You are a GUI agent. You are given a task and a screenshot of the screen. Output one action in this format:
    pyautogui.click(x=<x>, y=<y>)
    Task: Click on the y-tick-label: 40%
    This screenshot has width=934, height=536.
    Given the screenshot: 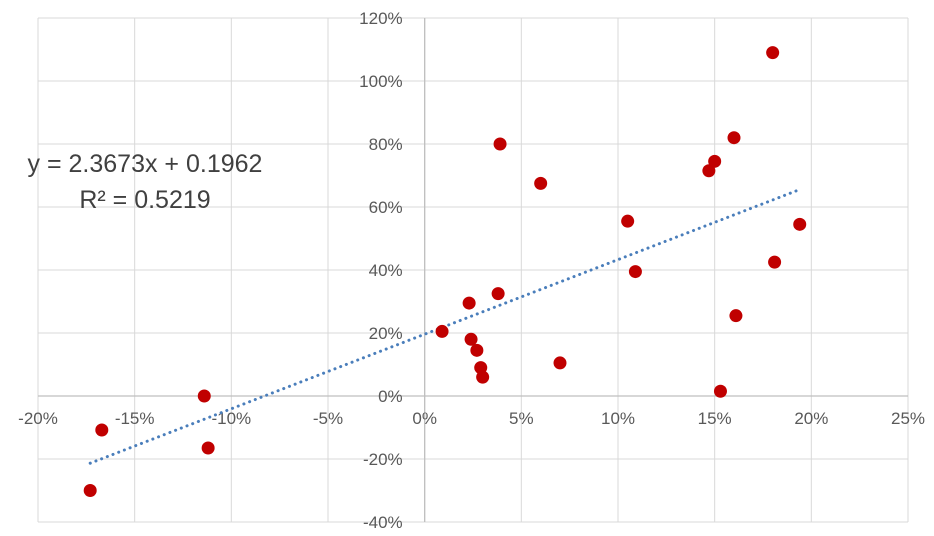 What is the action you would take?
    pyautogui.click(x=386, y=270)
    